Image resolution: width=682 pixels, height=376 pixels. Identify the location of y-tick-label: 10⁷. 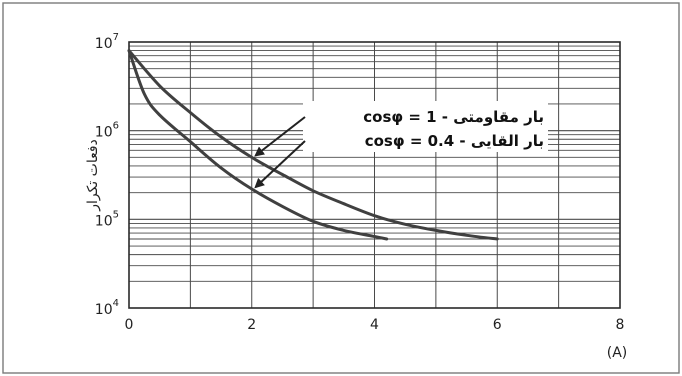
(107, 42).